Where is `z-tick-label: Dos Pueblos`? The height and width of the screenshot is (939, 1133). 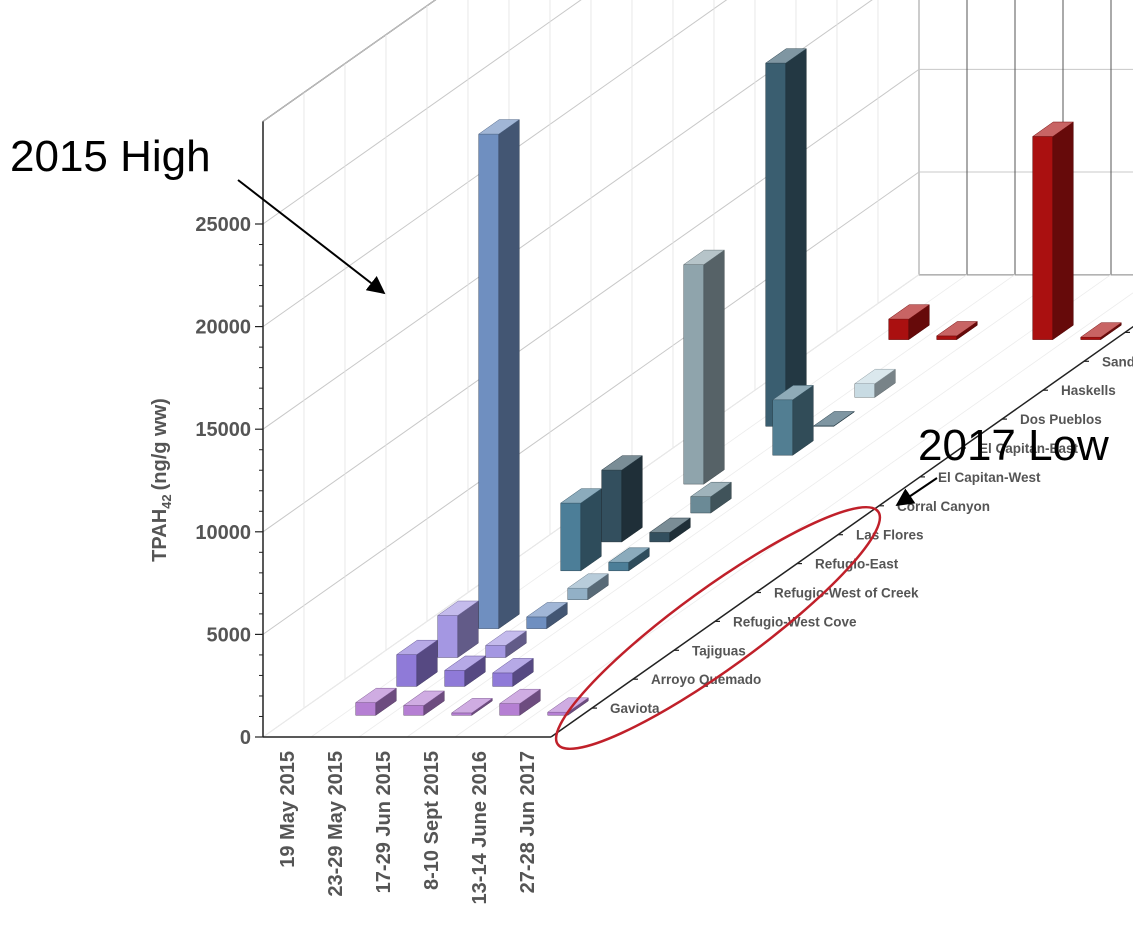
z-tick-label: Dos Pueblos is located at coordinates (1061, 419).